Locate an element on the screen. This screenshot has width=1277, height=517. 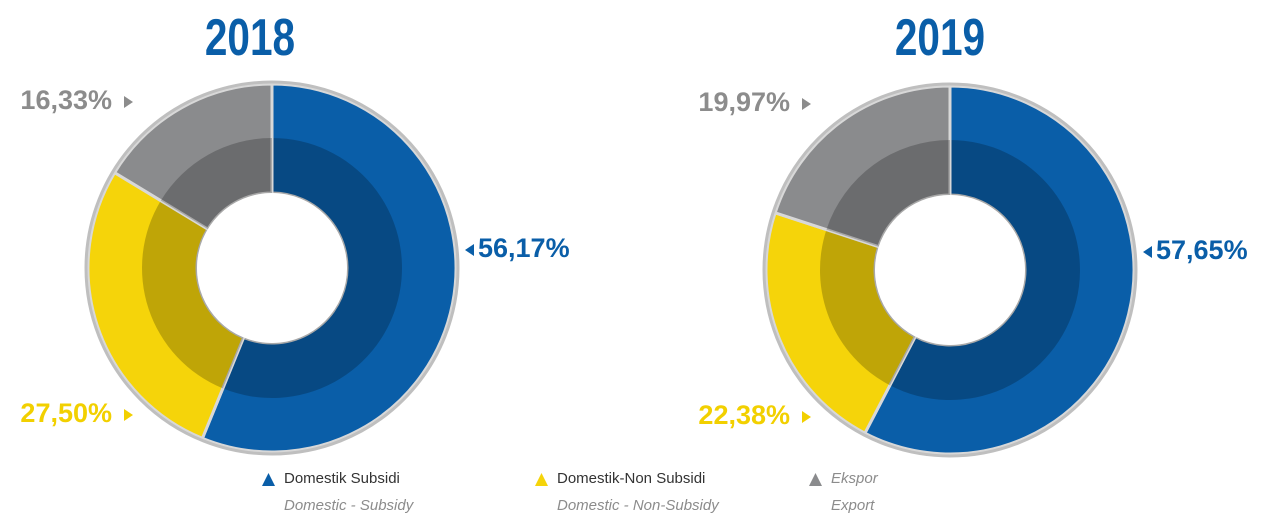
value-label: 19,97% is located at coordinates (744, 102).